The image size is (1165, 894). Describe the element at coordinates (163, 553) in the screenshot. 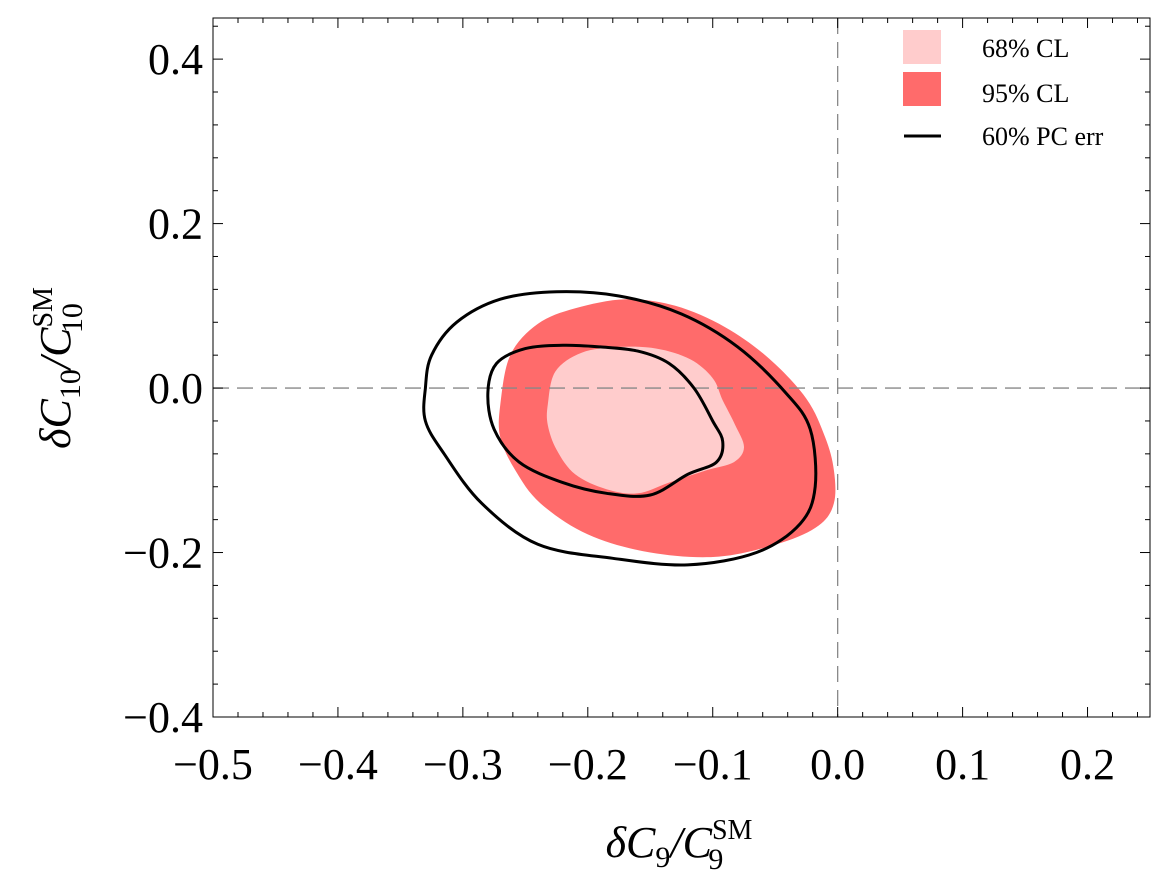

I see `y-tick-label: −0.2` at that location.